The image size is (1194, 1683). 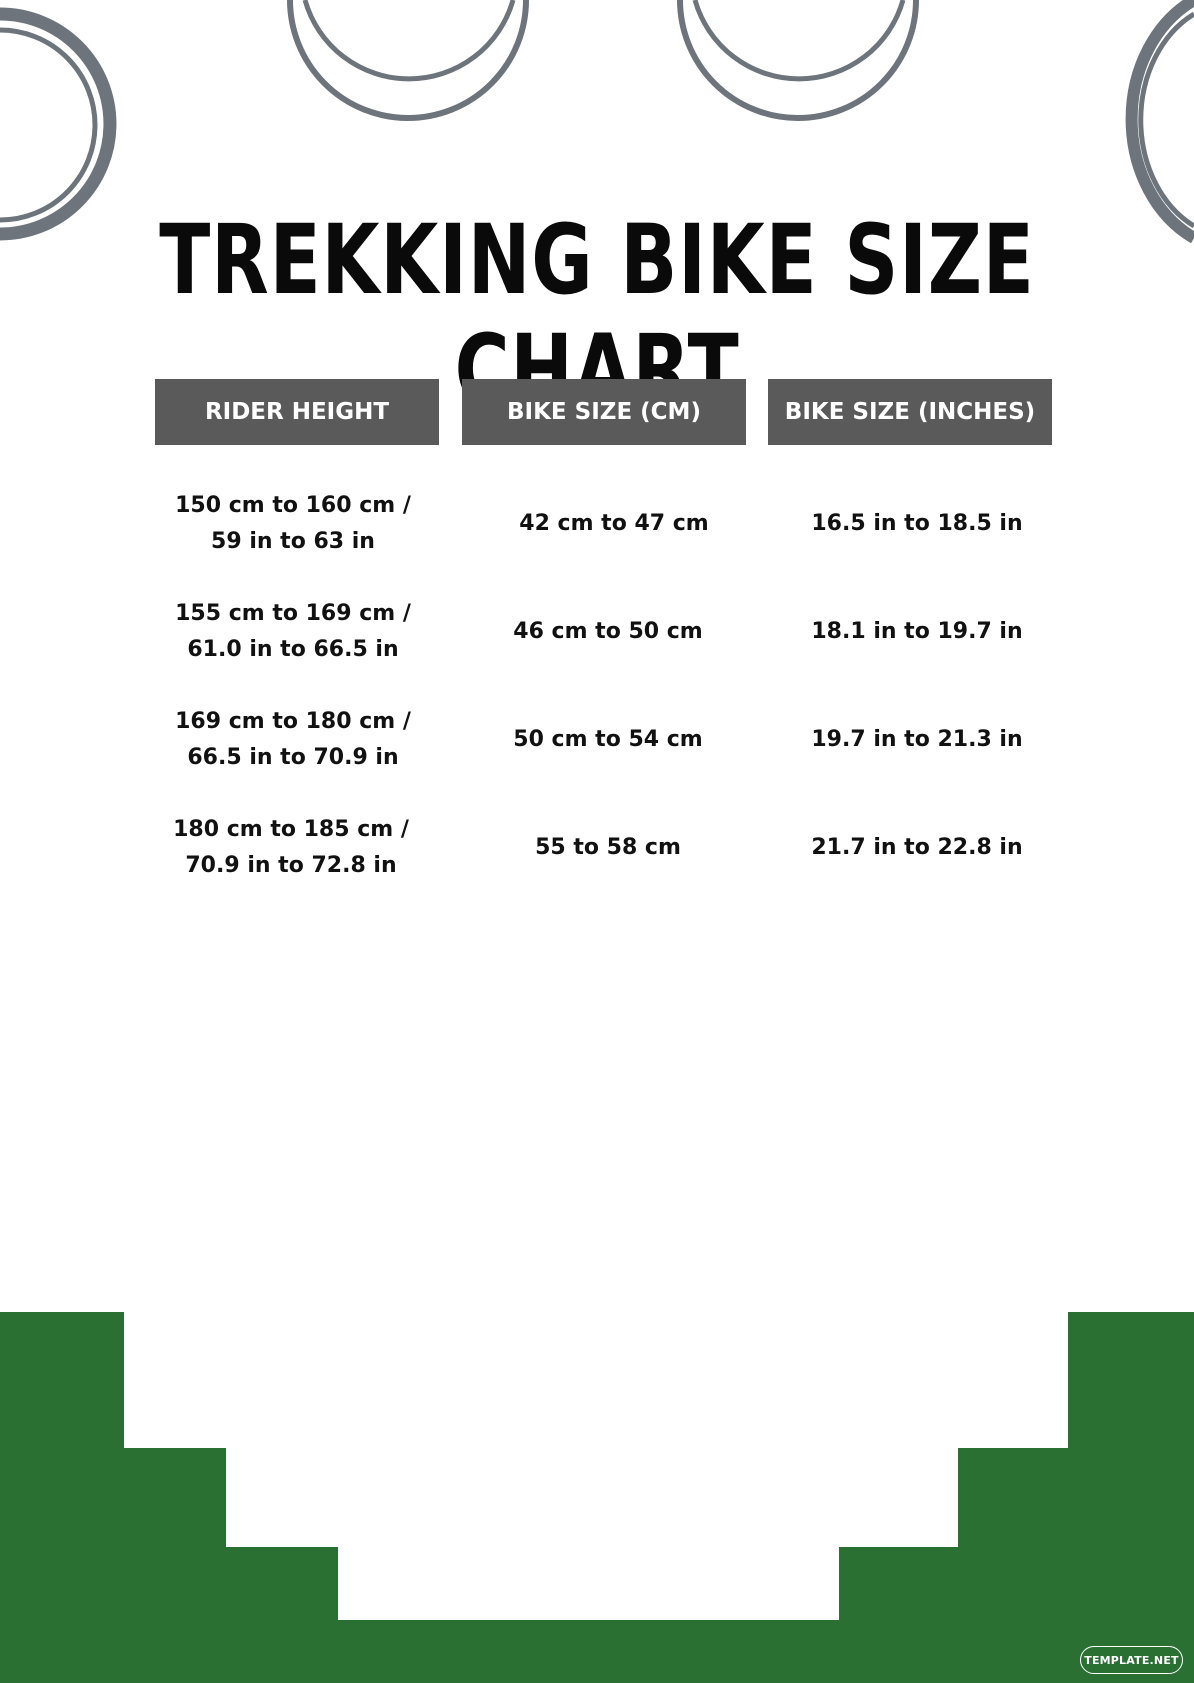 I want to click on rider-height-cell: 180 cm to 185 cm / 70.9 in to 72.8 in, so click(x=291, y=848).